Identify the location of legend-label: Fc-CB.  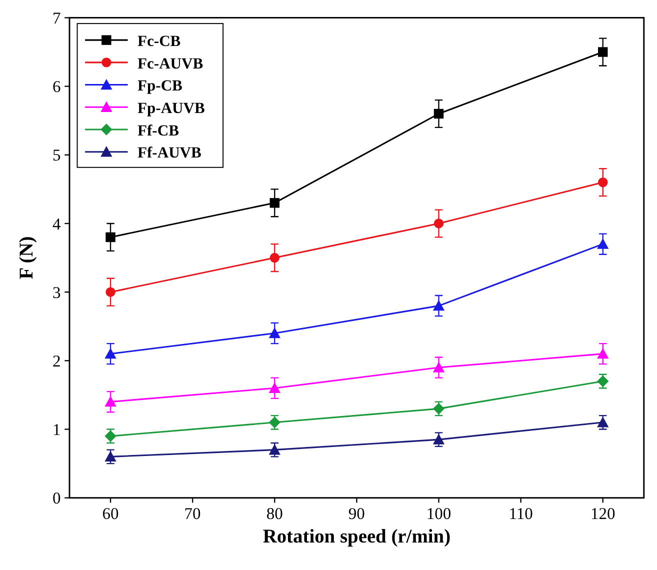
(159, 41).